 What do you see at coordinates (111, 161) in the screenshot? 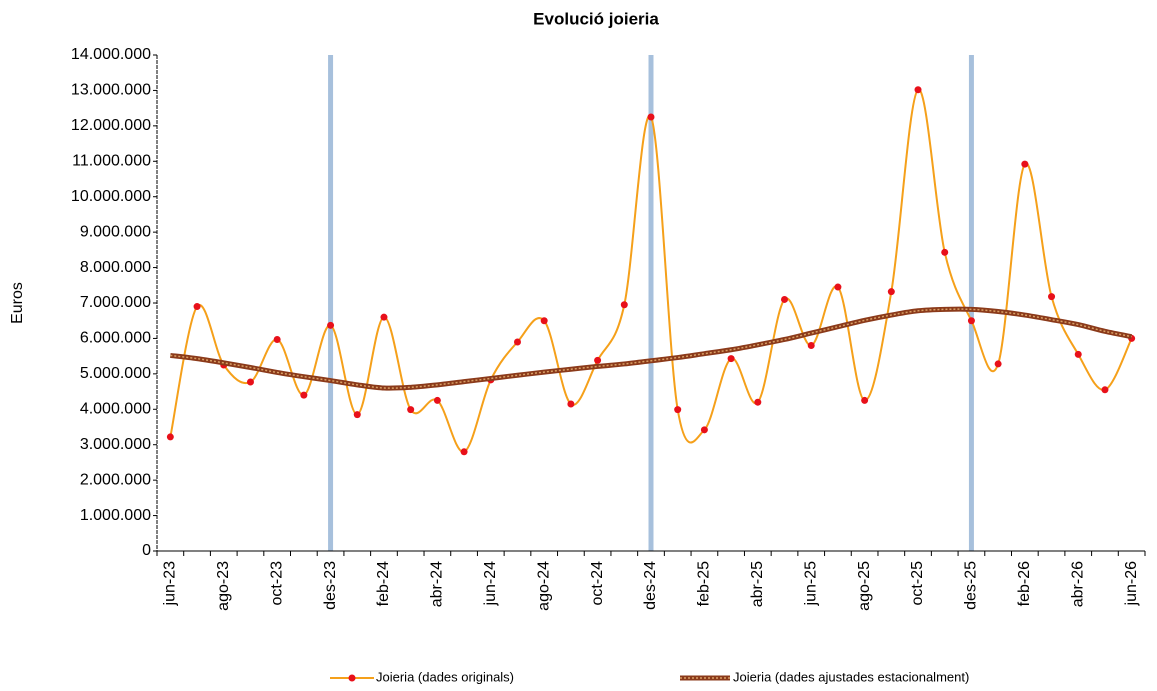
I see `y-tick-label: 11.000.000` at bounding box center [111, 161].